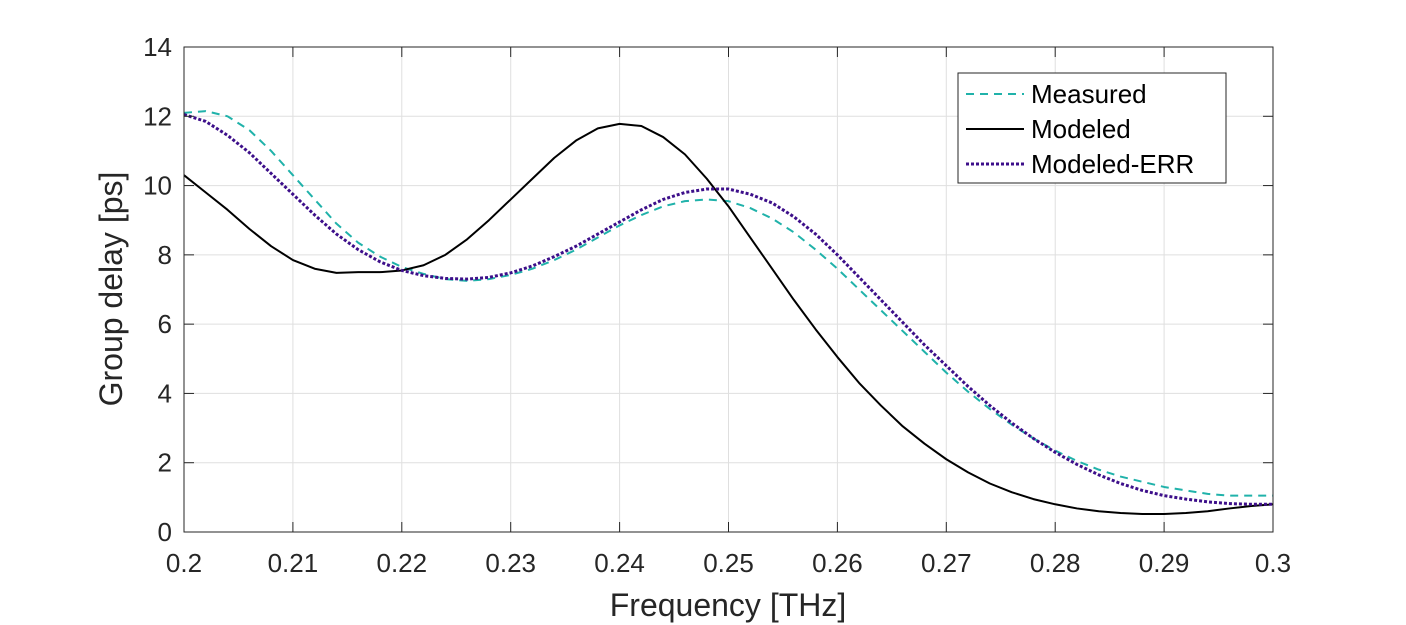 The image size is (1406, 625). Describe the element at coordinates (1164, 563) in the screenshot. I see `x-tick-label: 0.29` at that location.